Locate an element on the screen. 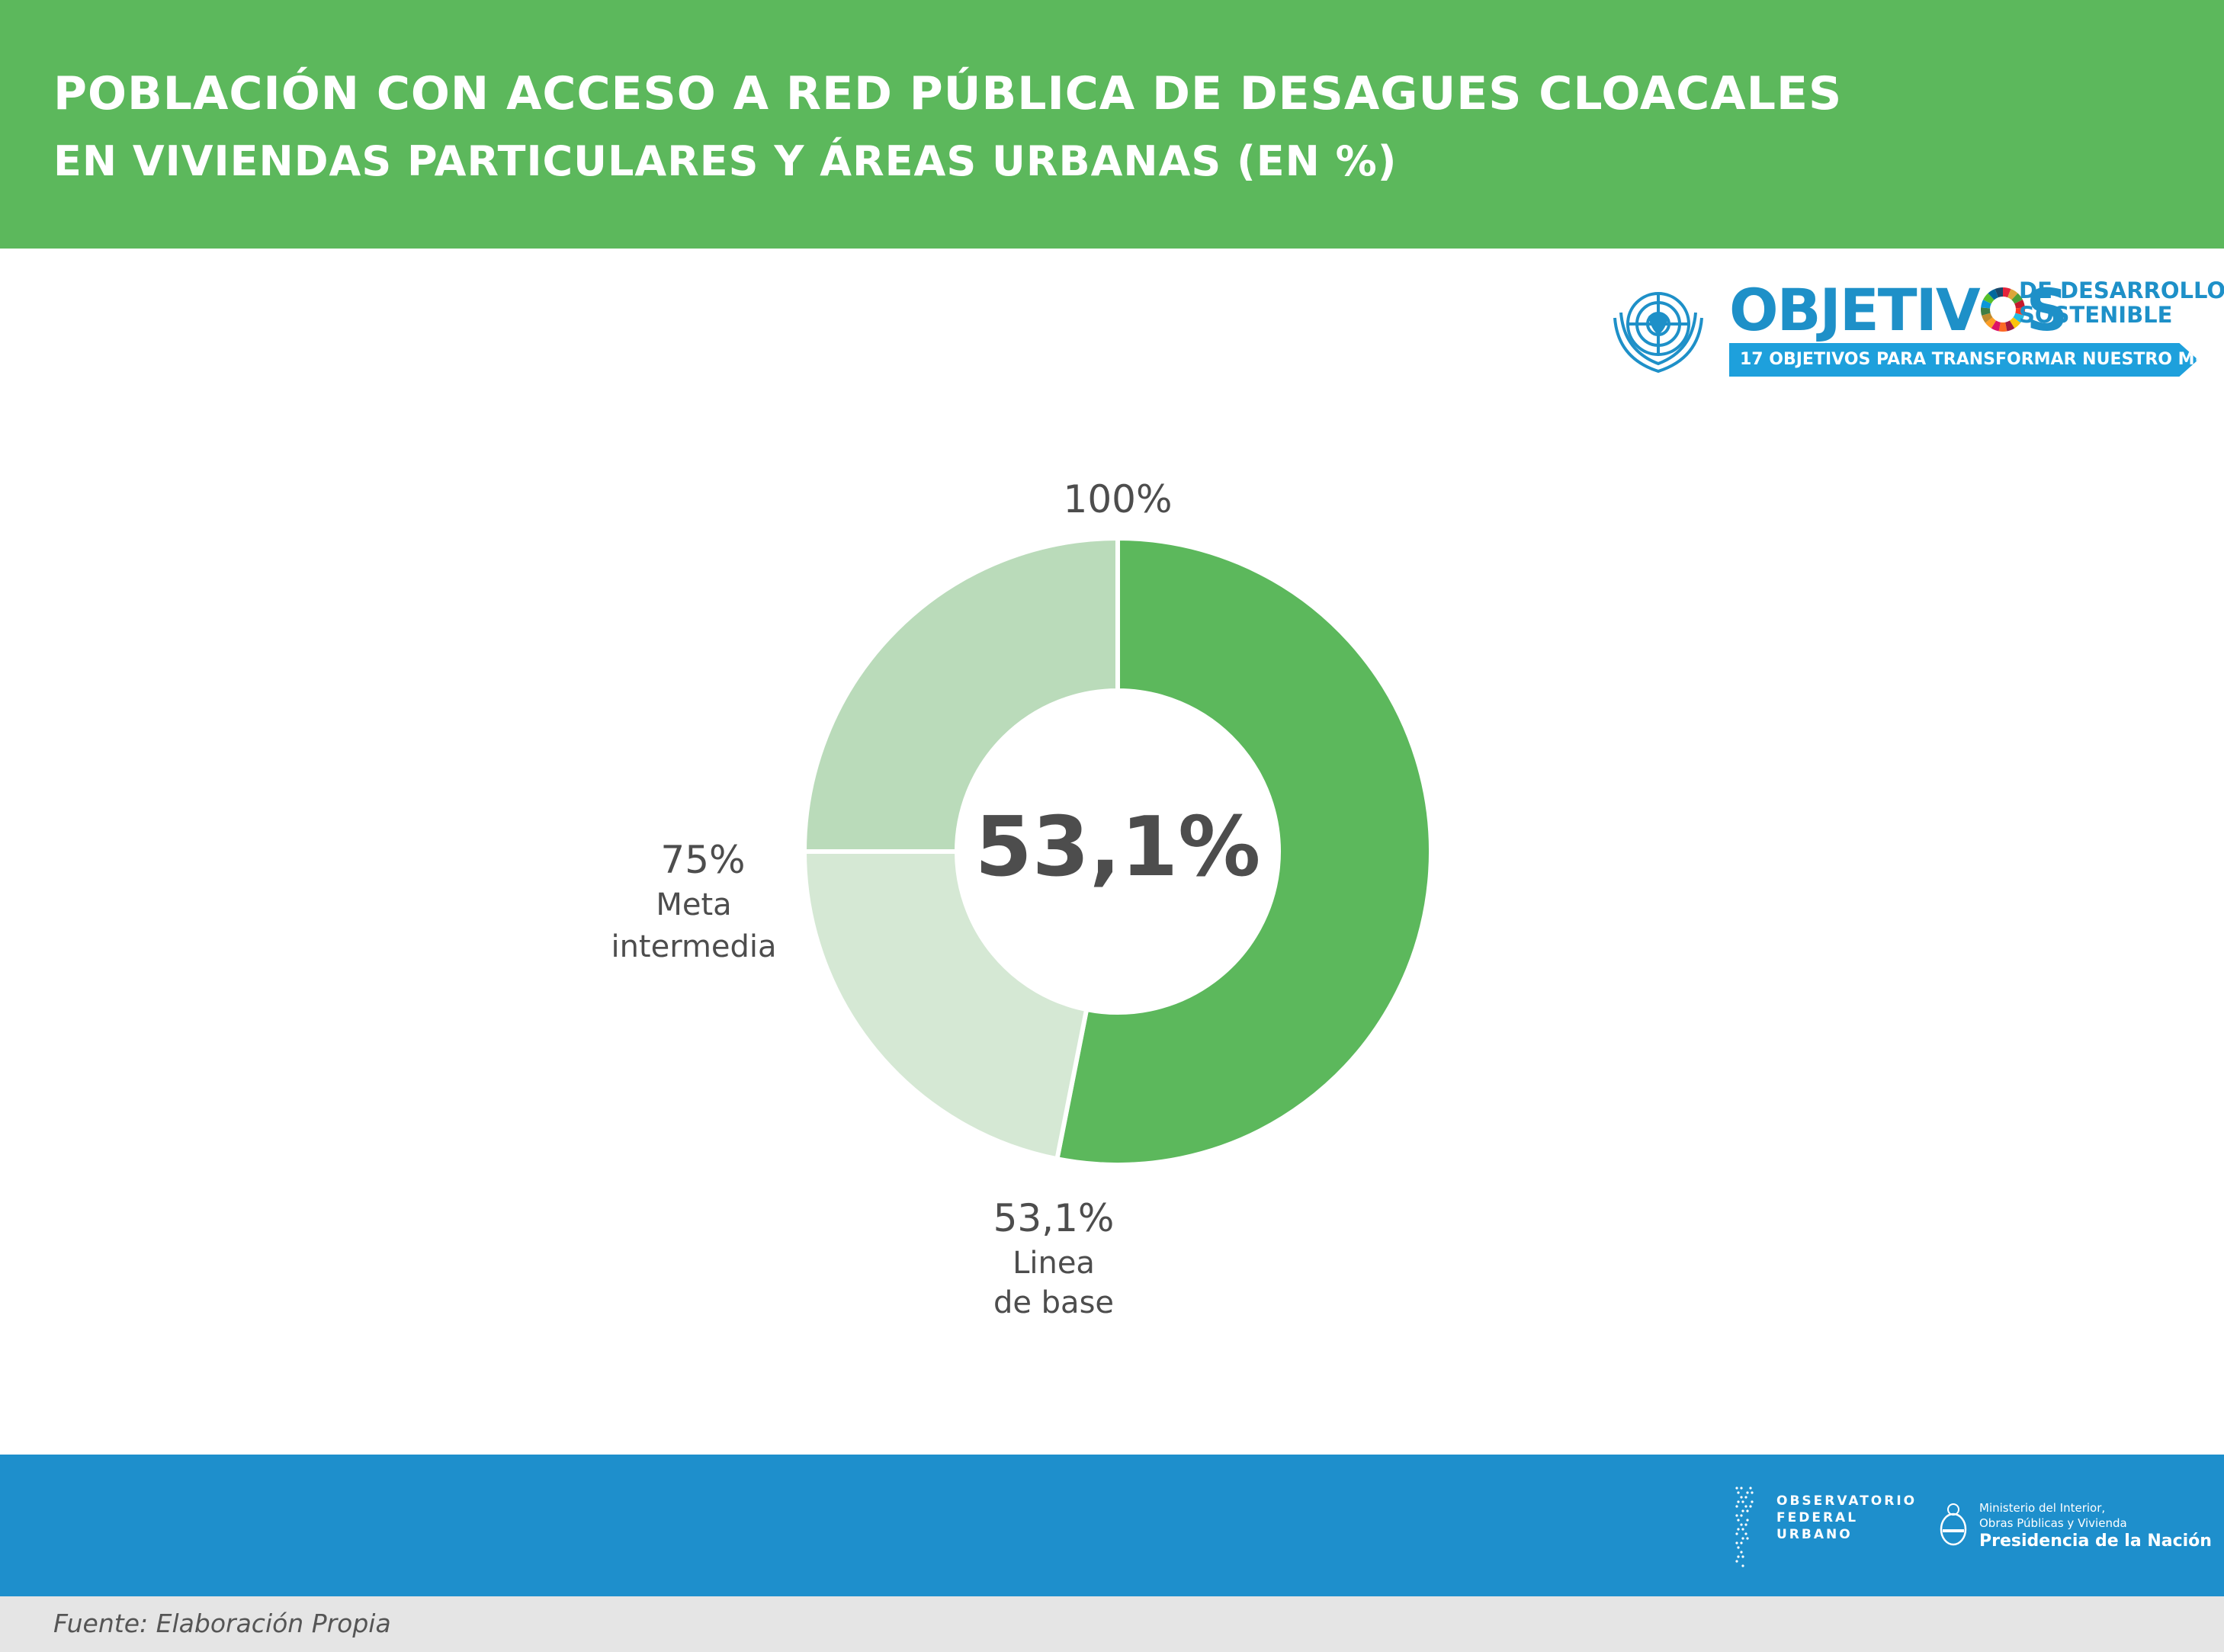 Image resolution: width=2224 pixels, height=1652 pixels. sdg-side-line1: DE DESARROLLO is located at coordinates (2121, 290).